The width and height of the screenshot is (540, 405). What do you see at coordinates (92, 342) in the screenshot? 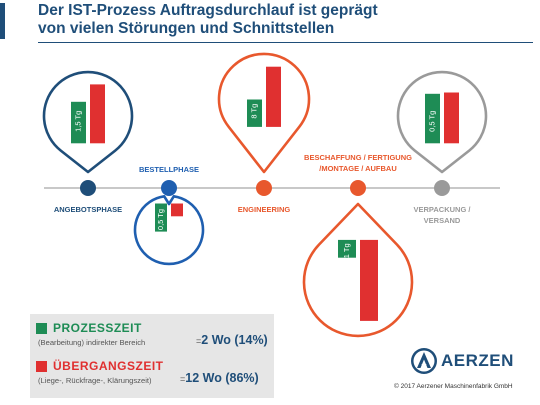
I see `process-desc: (Bearbeitung) indirekter Bereich` at bounding box center [92, 342].